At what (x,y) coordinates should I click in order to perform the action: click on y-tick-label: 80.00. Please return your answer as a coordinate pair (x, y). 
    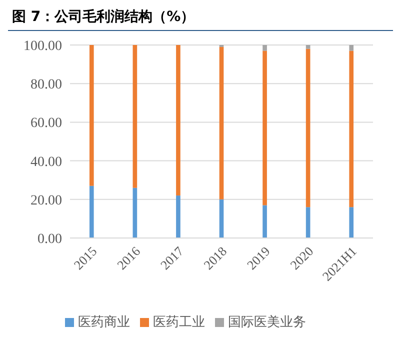
    Looking at the image, I should click on (46, 85).